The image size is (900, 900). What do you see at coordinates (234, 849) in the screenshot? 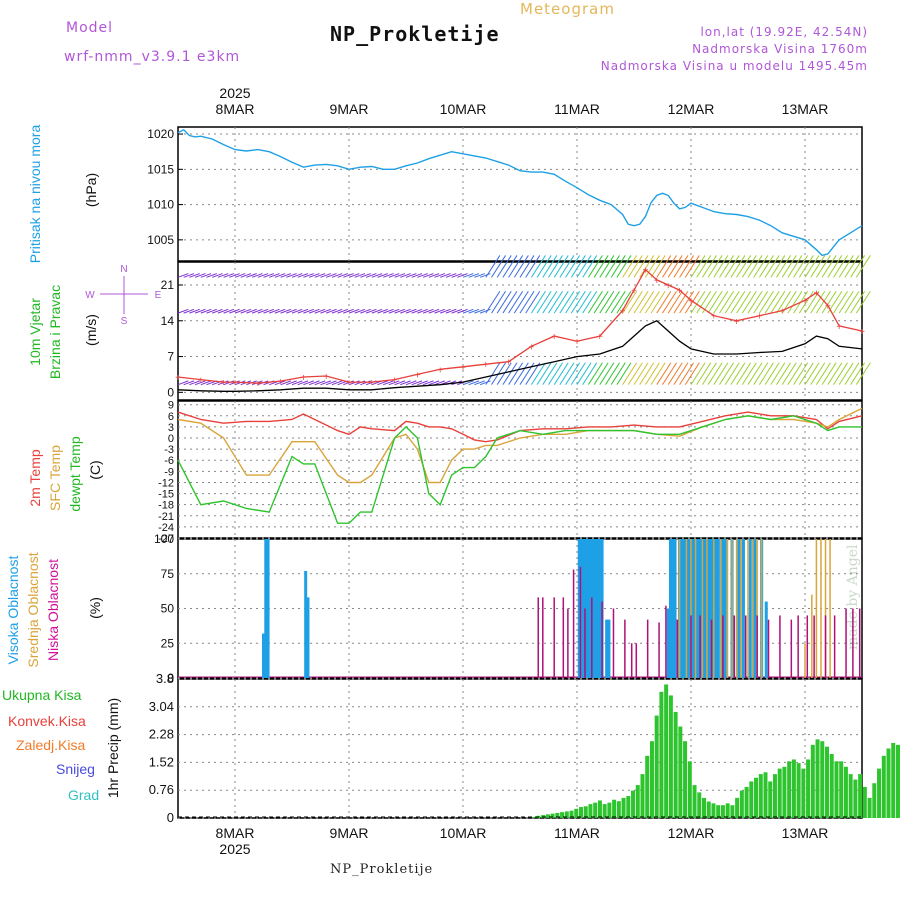
I see `bottom-year-label: 2025` at bounding box center [234, 849].